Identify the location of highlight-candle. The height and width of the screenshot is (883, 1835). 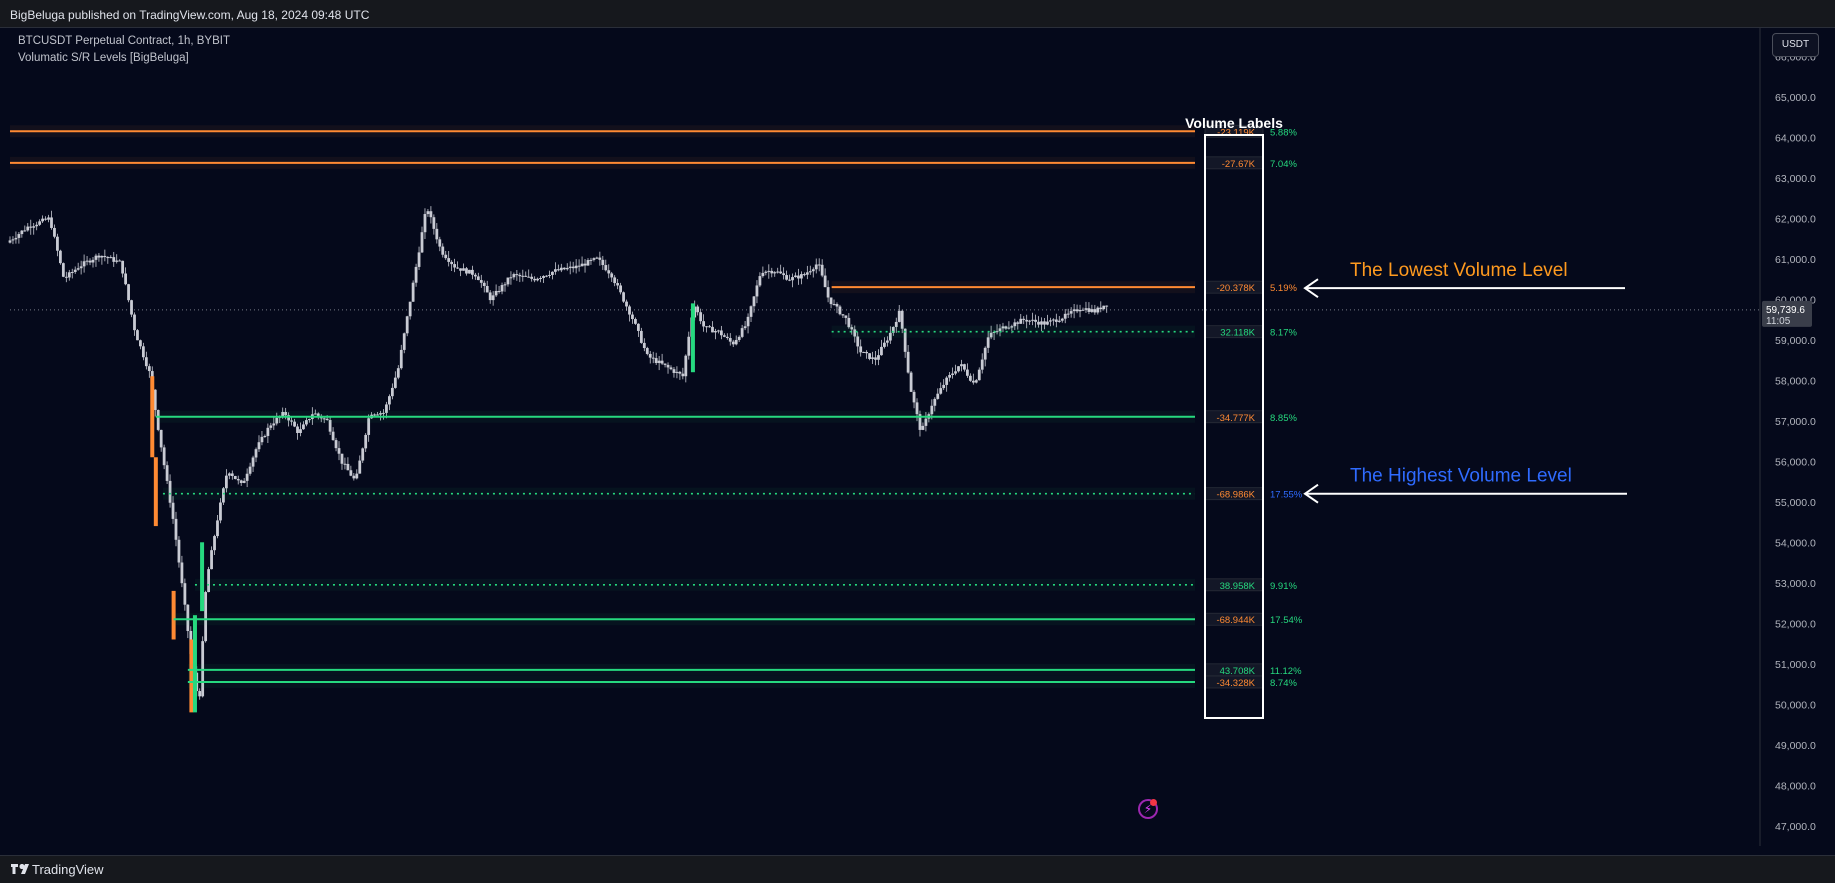
(152, 417).